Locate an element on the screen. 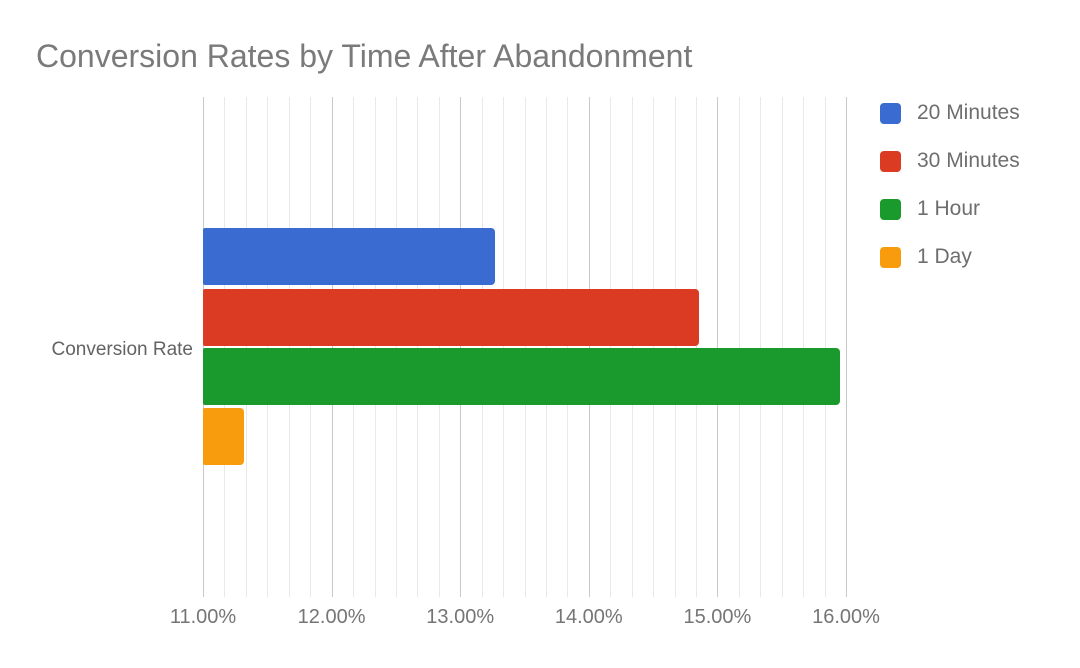 The width and height of the screenshot is (1080, 668). legend-item-1-day: 1 Day is located at coordinates (950, 256).